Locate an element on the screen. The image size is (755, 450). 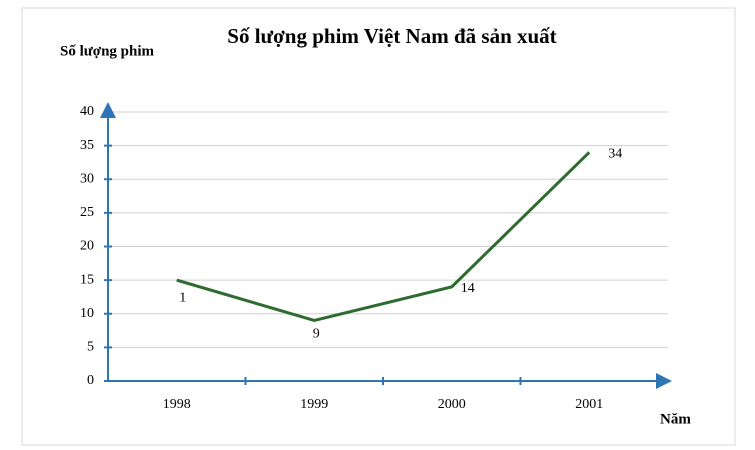
y-tick-label: 25 is located at coordinates (87, 212).